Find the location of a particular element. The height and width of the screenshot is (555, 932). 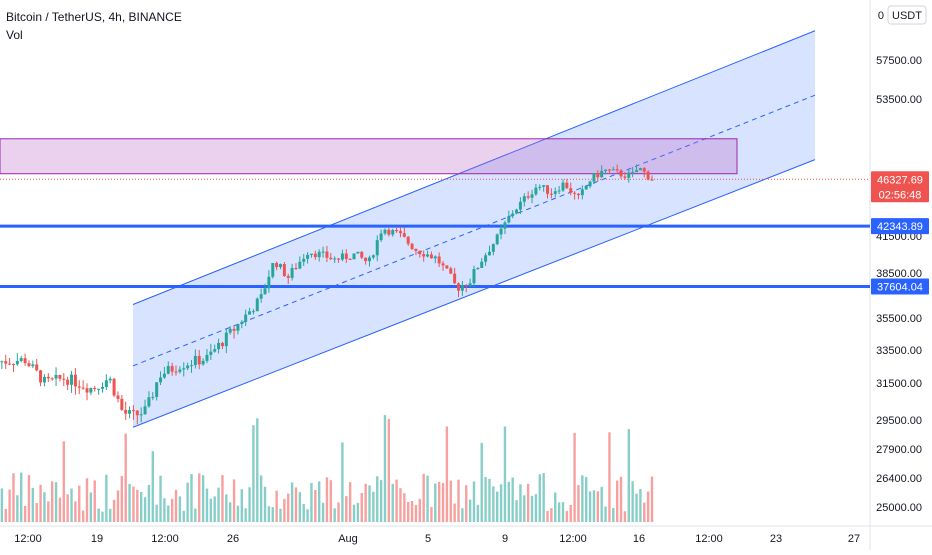

axis-panel is located at coordinates (901, 275).